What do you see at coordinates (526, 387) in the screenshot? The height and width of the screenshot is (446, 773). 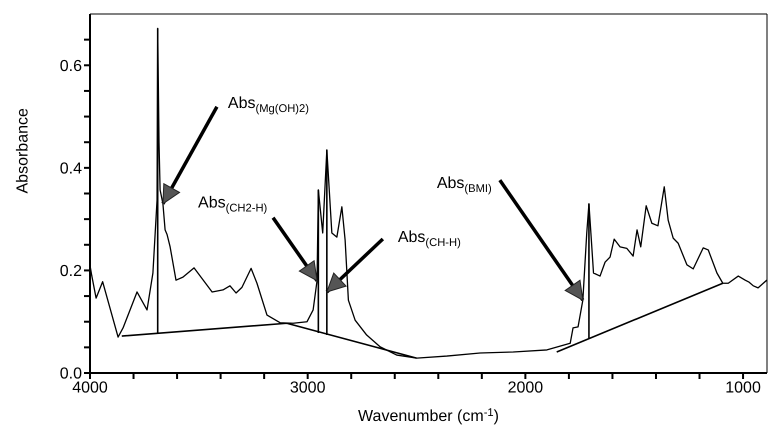 I see `x-tick-label: 2000` at bounding box center [526, 387].